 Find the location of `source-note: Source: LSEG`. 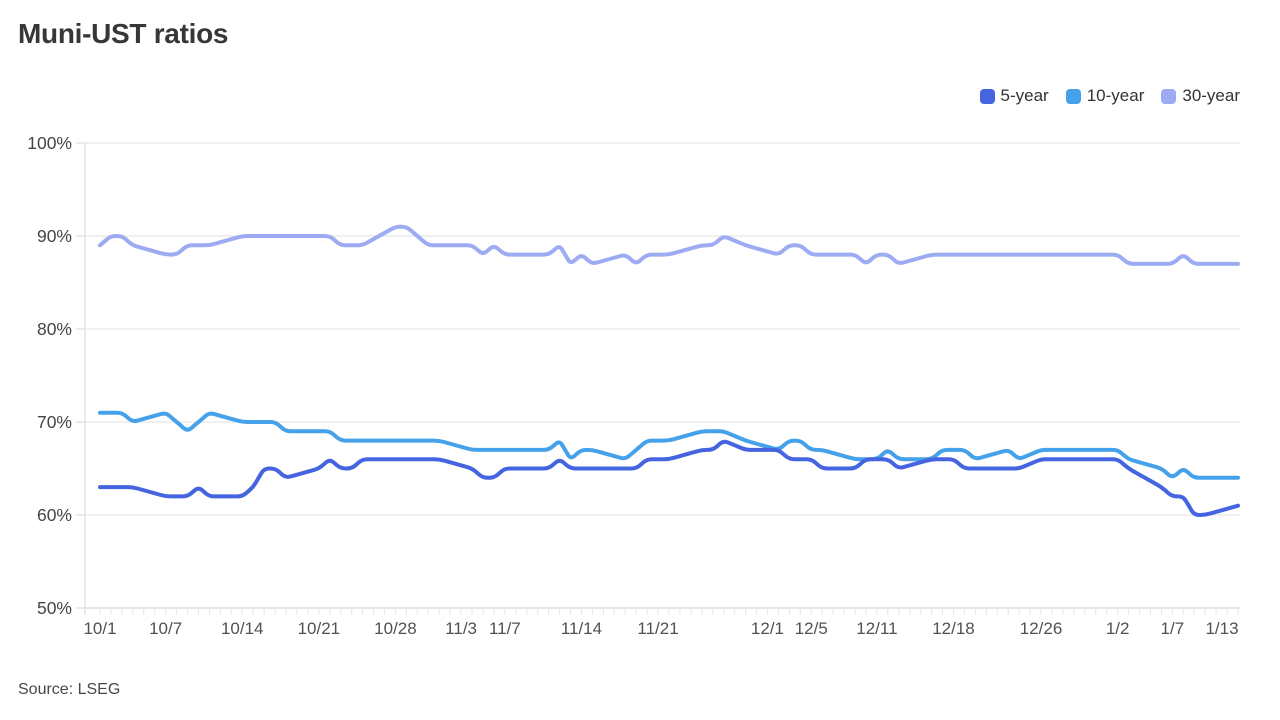

source-note: Source: LSEG is located at coordinates (69, 689).